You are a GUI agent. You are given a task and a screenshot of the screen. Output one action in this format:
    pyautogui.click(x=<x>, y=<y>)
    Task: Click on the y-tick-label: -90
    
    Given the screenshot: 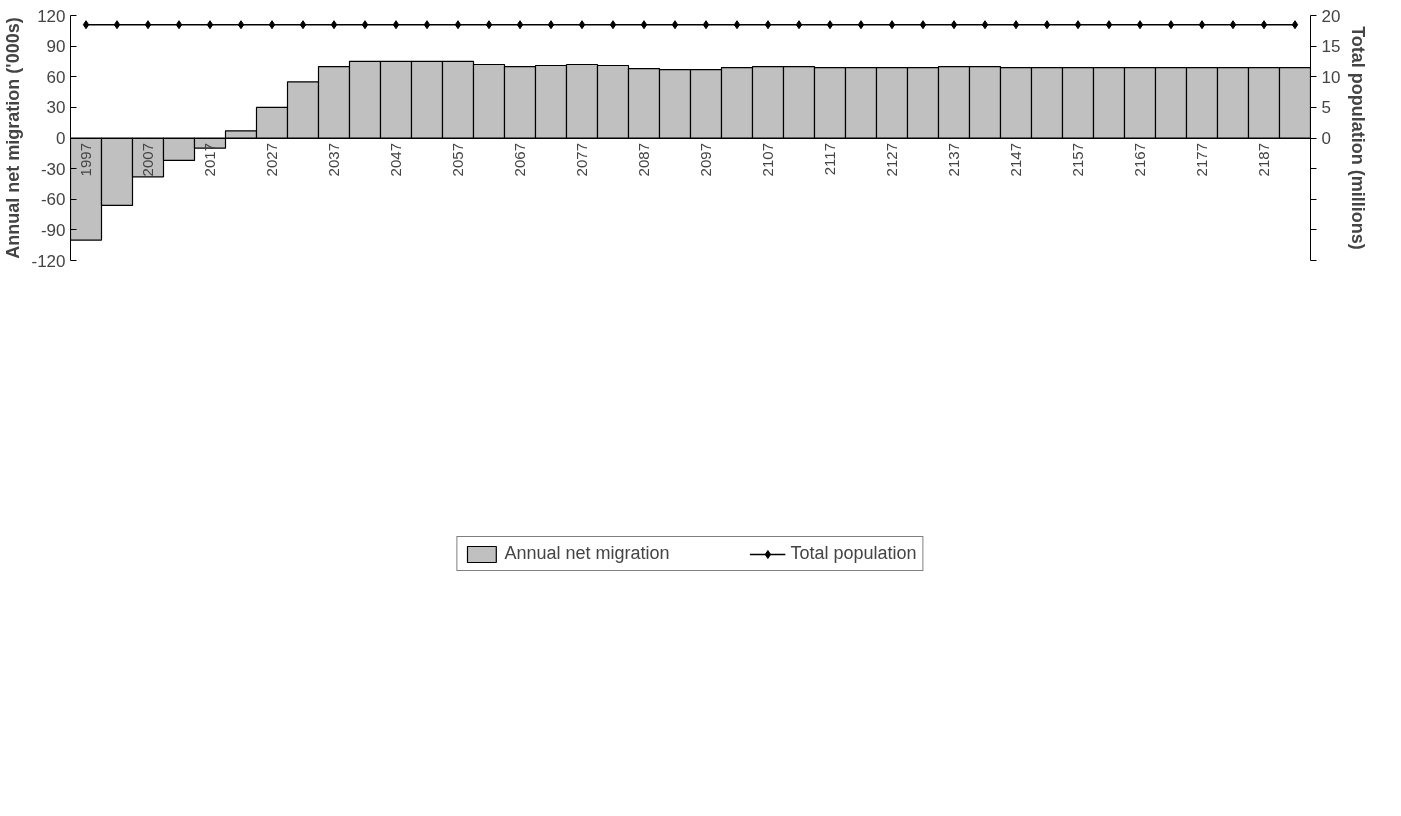 What is the action you would take?
    pyautogui.click(x=53, y=230)
    